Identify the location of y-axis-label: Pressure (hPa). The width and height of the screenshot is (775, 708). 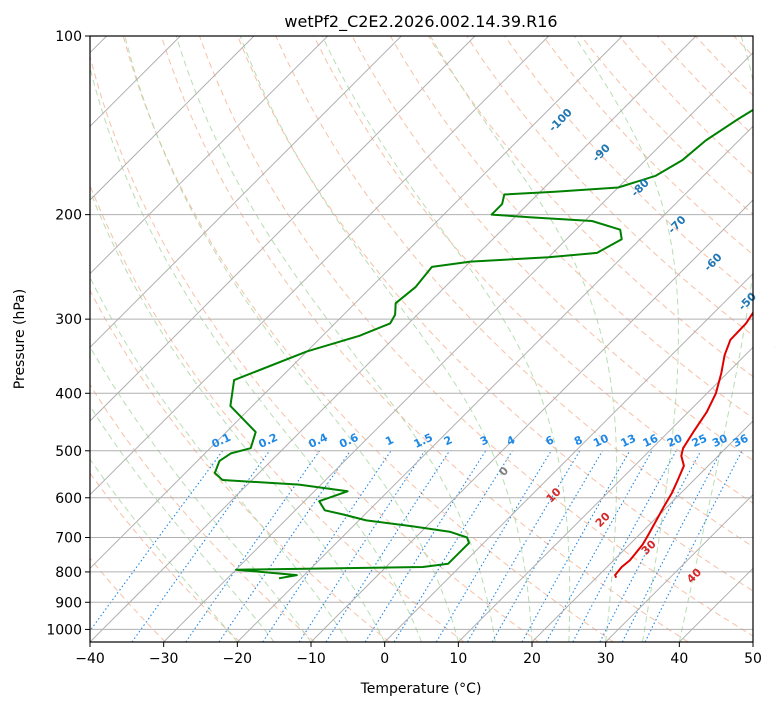
(20, 339).